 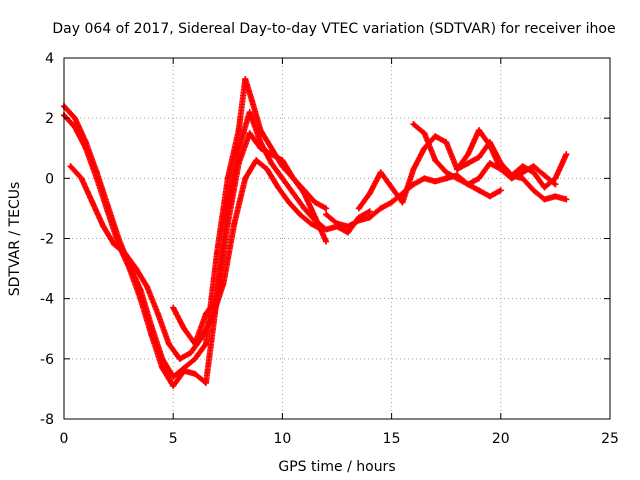 What do you see at coordinates (610, 439) in the screenshot?
I see `x-tick-label: 25` at bounding box center [610, 439].